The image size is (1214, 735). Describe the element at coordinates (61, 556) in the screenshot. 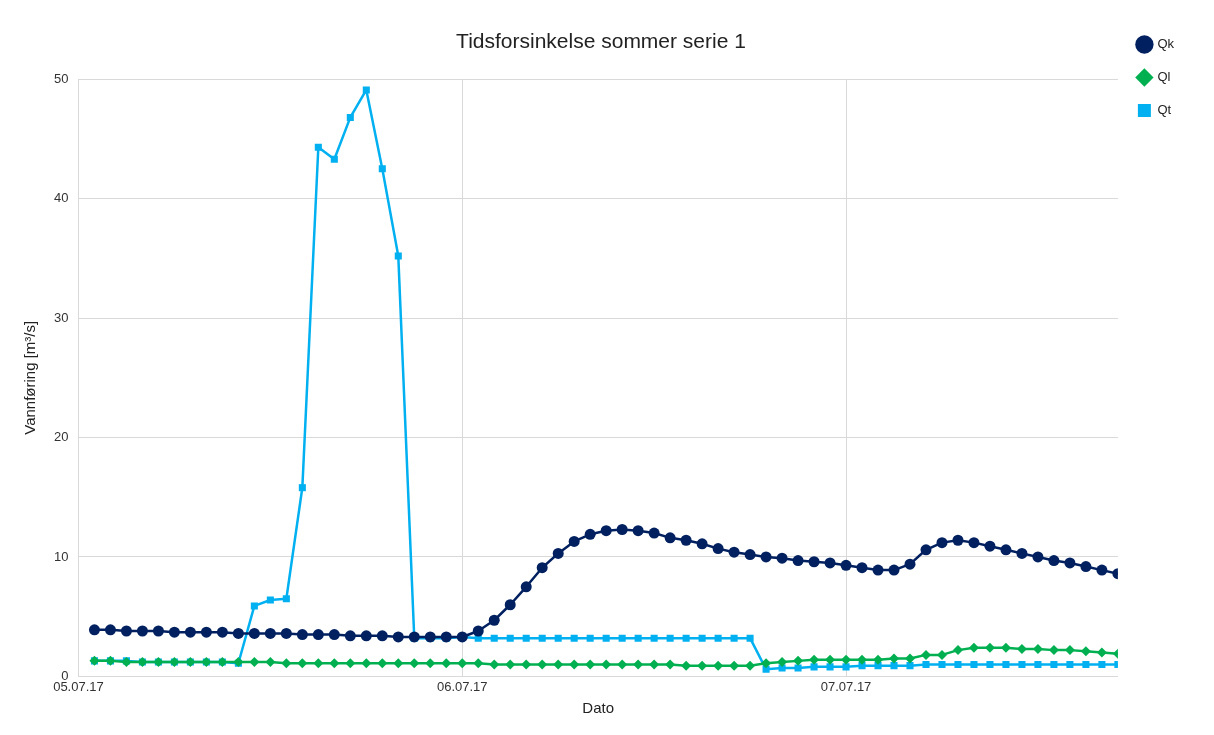

I see `y-tick-label: 10` at that location.